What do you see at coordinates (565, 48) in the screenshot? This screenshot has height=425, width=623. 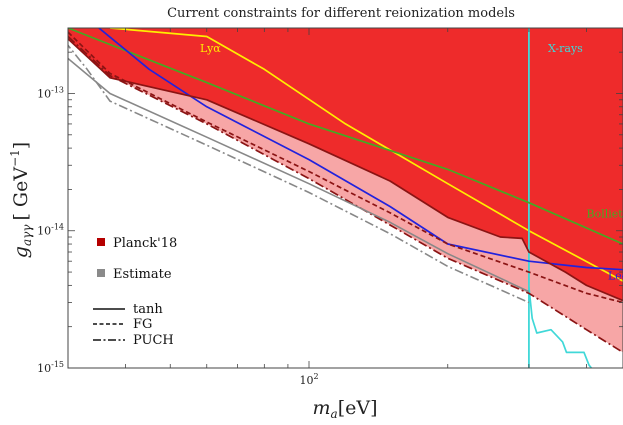 I see `annotation-x-rays: X-rays` at bounding box center [565, 48].